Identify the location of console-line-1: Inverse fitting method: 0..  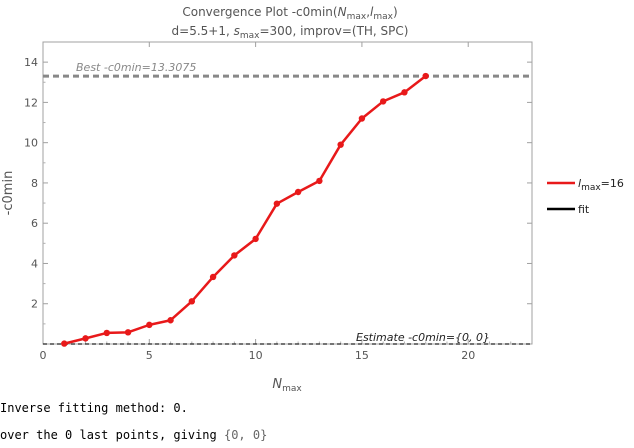
(94, 408).